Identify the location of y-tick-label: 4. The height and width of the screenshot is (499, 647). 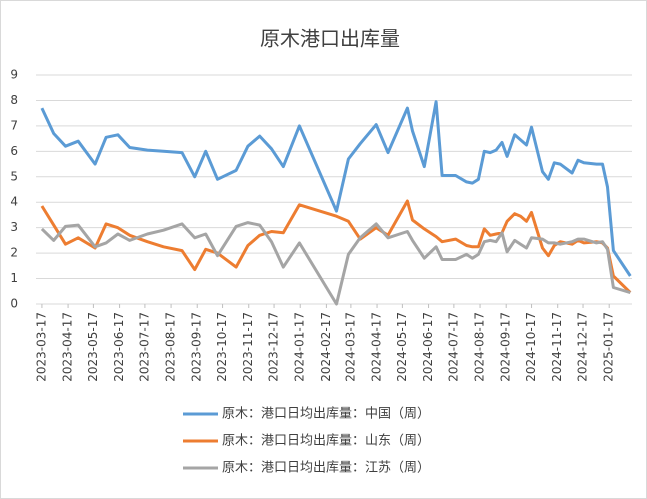
(14, 202).